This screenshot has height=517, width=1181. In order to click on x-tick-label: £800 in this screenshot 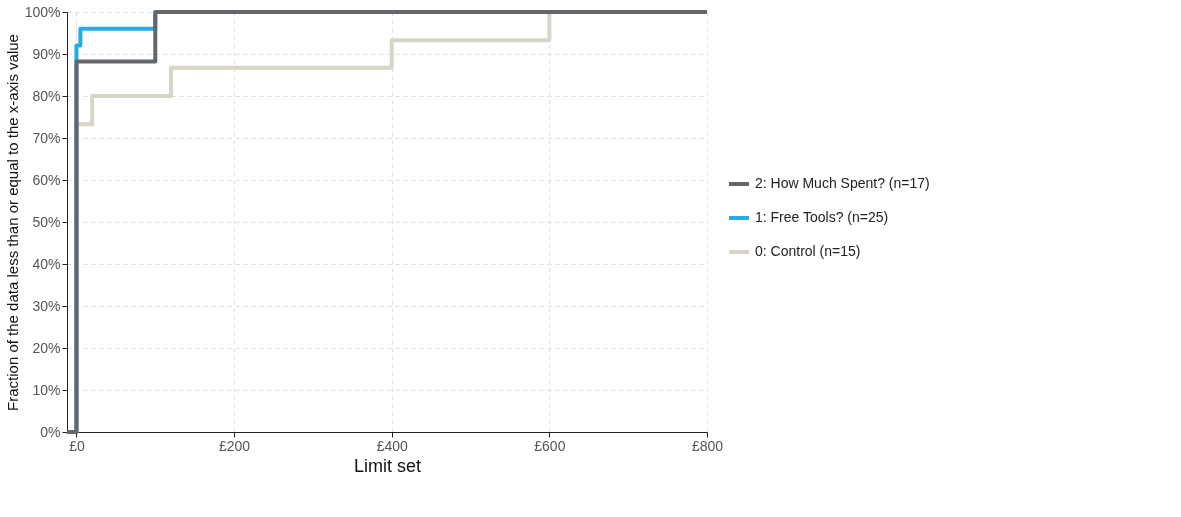, I will do `click(707, 445)`.